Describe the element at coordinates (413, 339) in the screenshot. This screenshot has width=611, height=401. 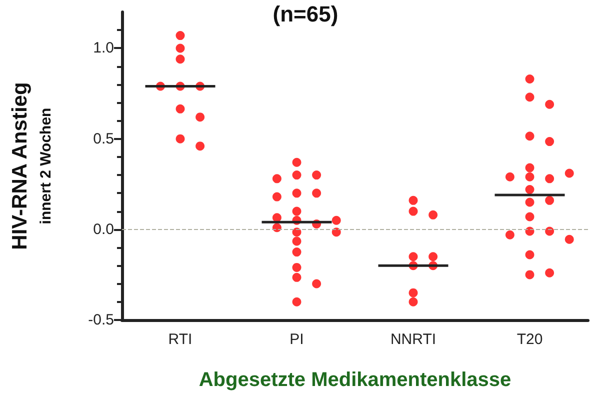
I see `x-tick-label: NNRTI` at that location.